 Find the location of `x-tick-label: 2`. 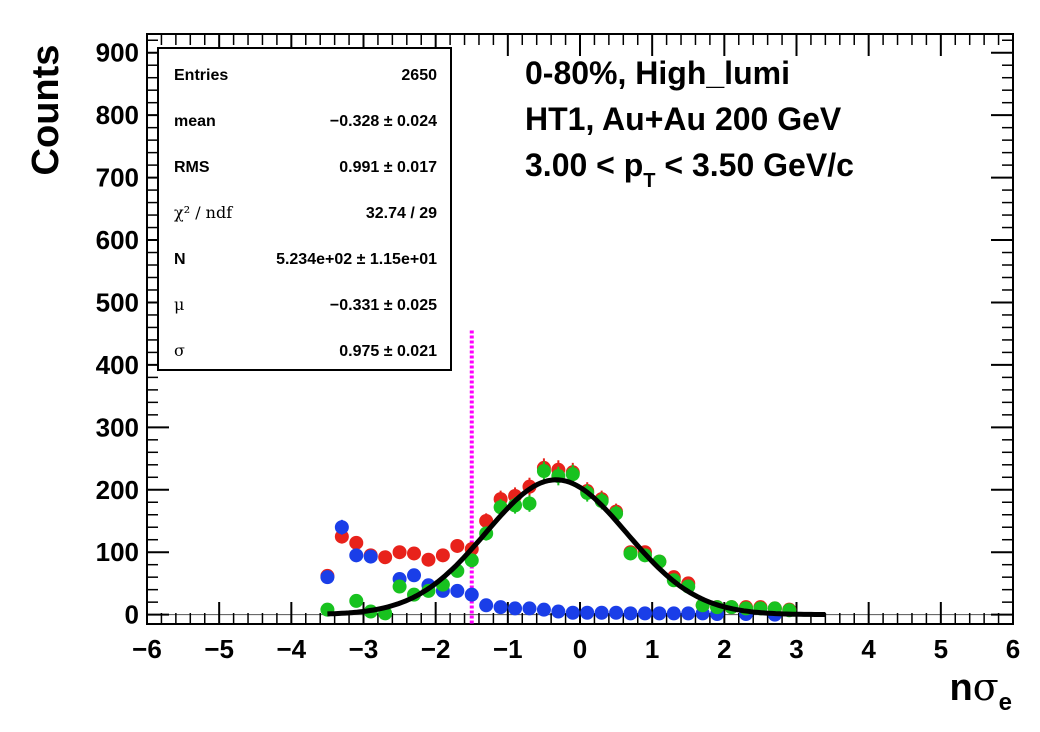

x-tick-label: 2 is located at coordinates (724, 649).